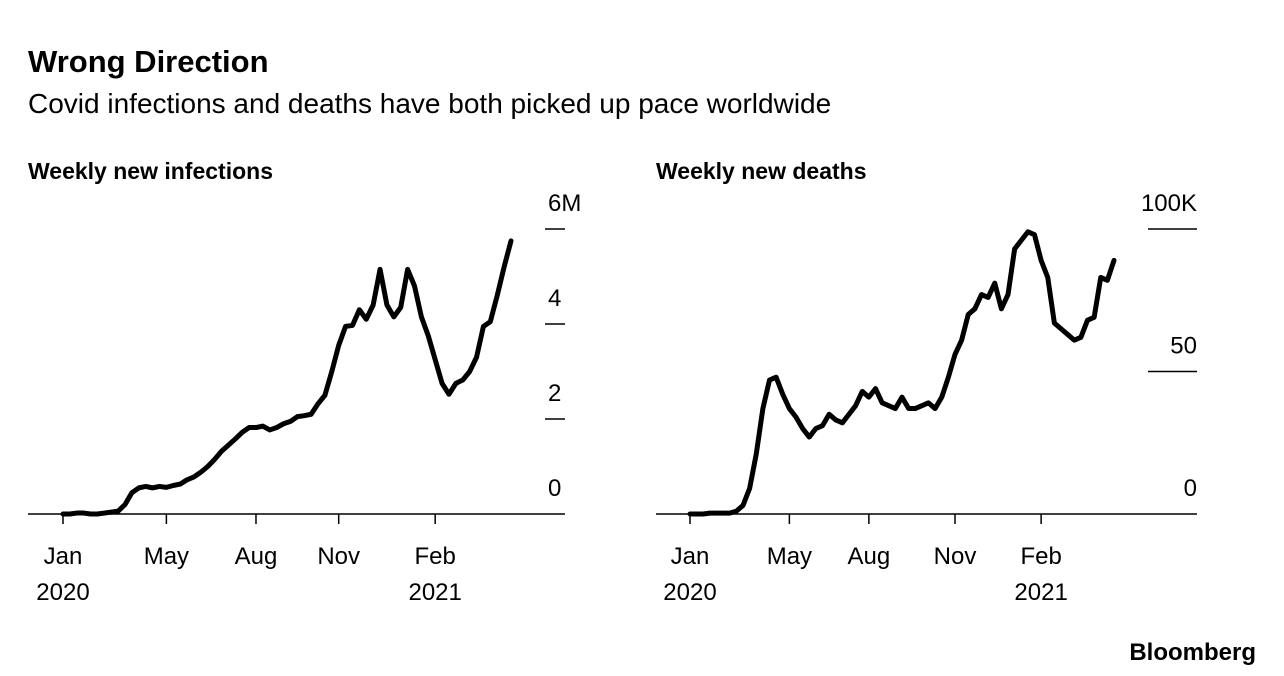  Describe the element at coordinates (554, 393) in the screenshot. I see `y-tick-label: 2` at that location.